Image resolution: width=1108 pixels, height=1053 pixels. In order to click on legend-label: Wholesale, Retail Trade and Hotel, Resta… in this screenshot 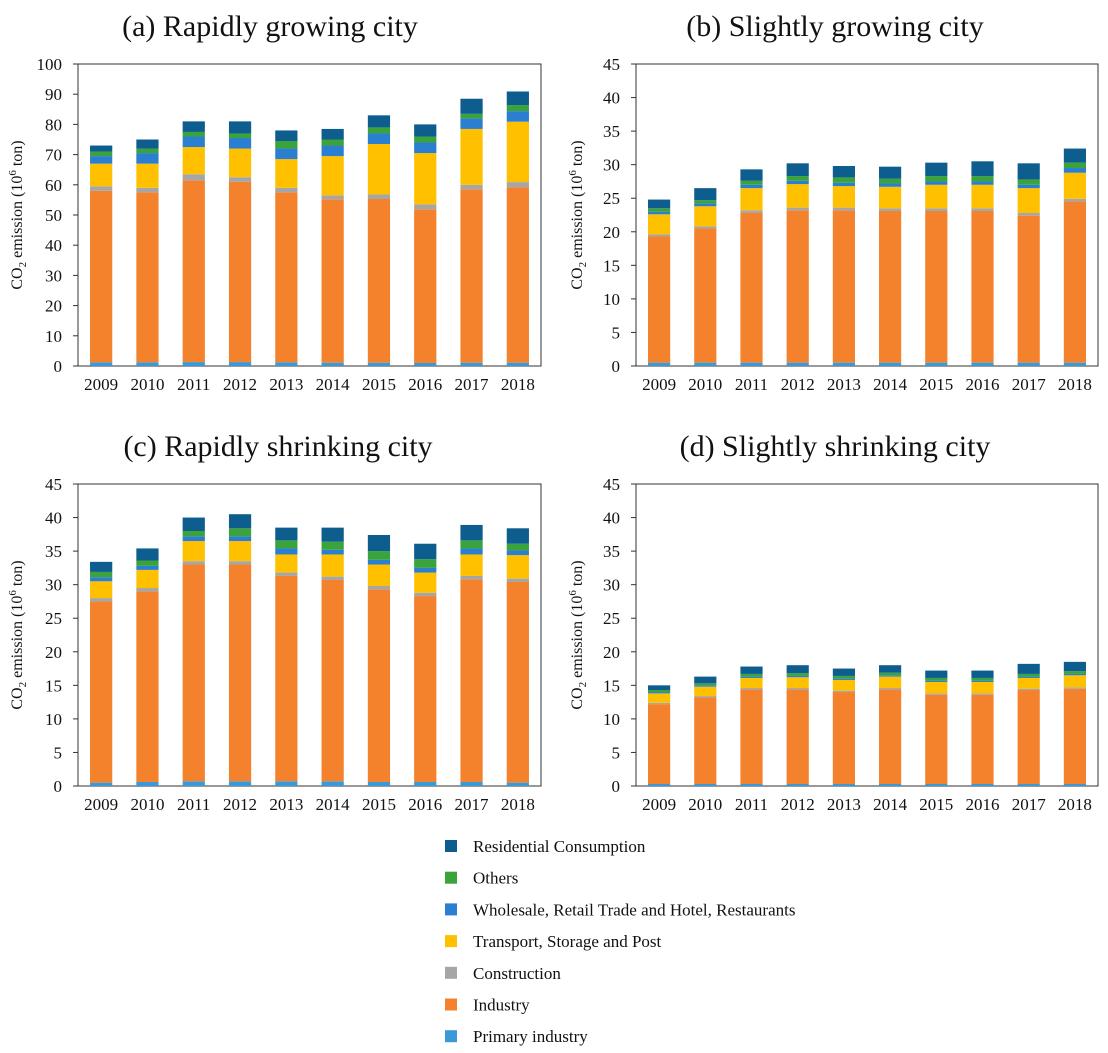, I will do `click(634, 909)`.